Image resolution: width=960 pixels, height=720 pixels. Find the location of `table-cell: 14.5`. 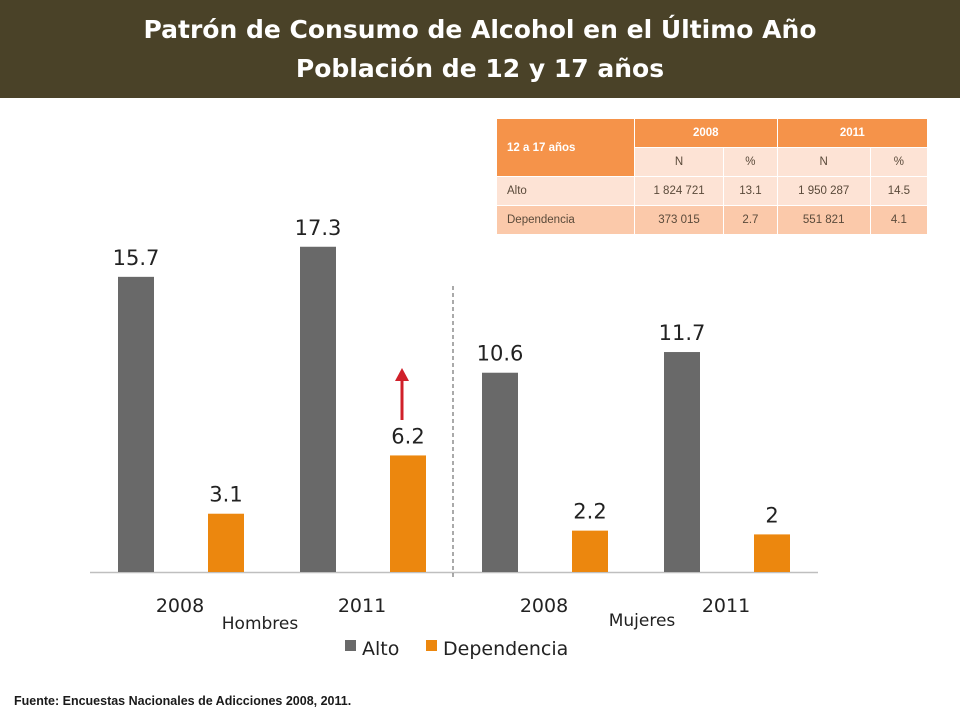

table-cell: 14.5 is located at coordinates (899, 191).